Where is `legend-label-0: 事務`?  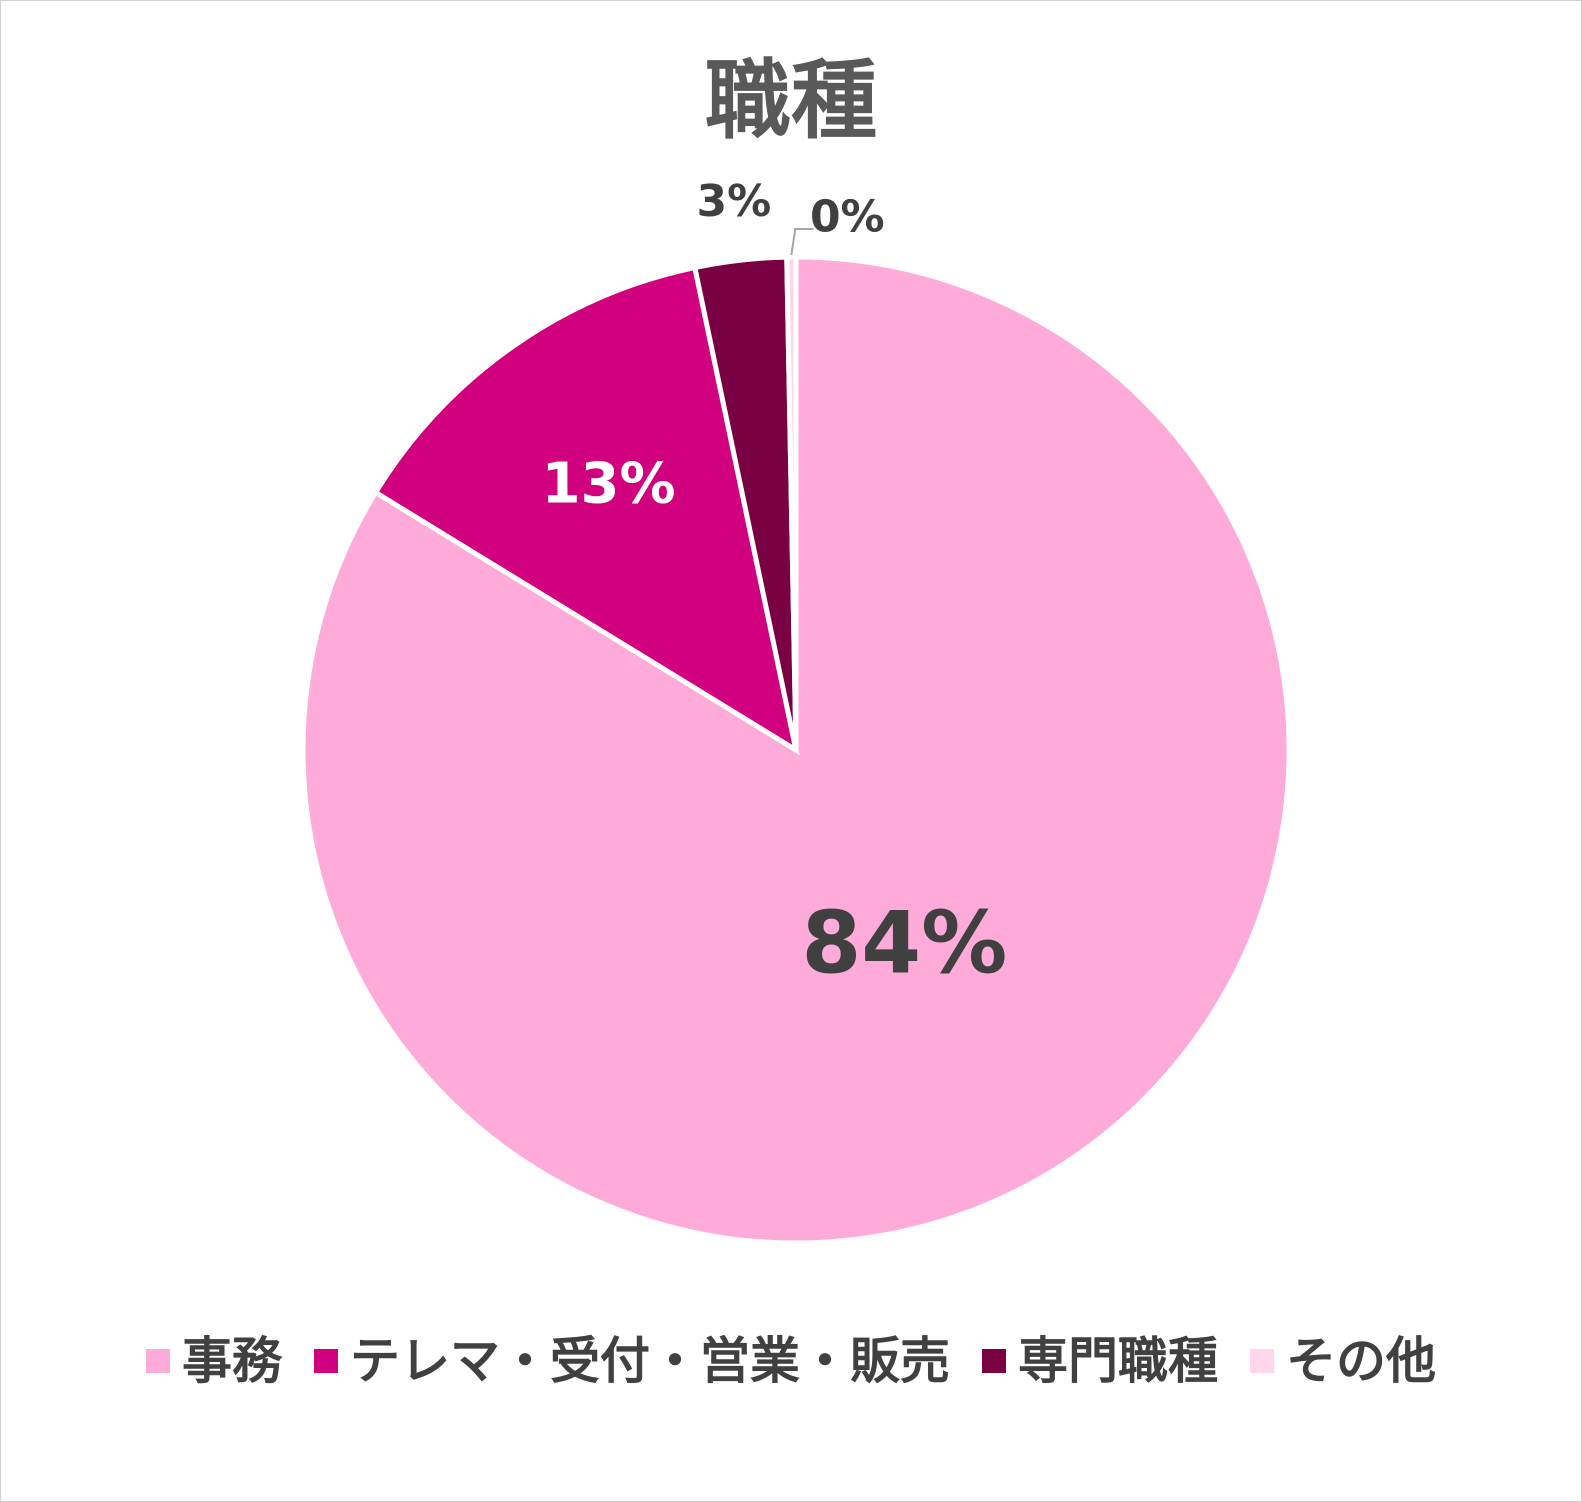 legend-label-0: 事務 is located at coordinates (232, 1361).